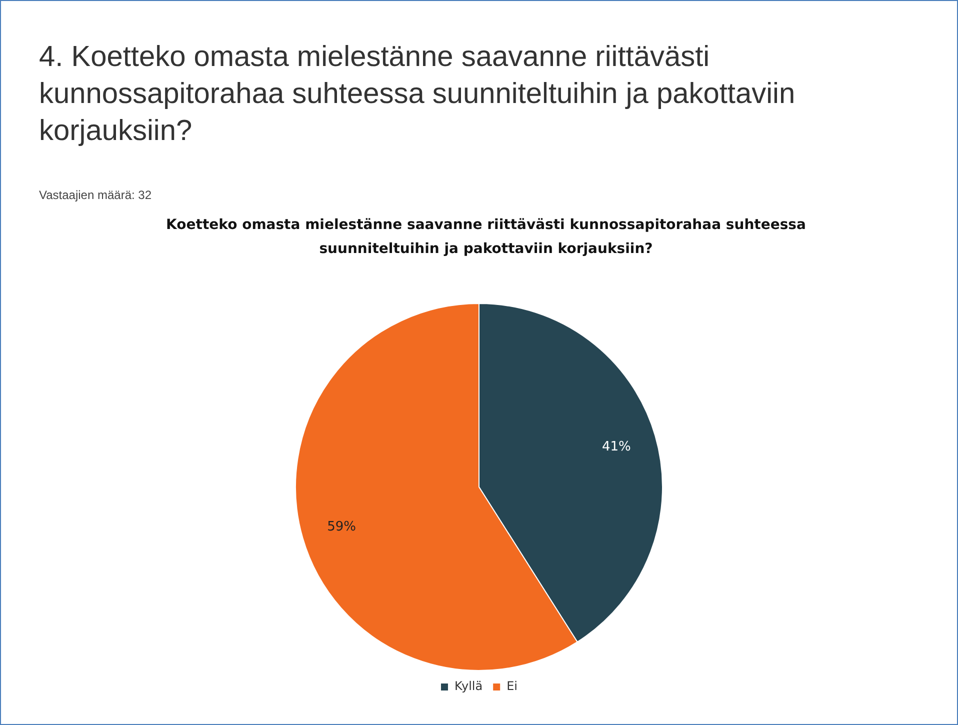 This screenshot has width=958, height=725. What do you see at coordinates (512, 686) in the screenshot?
I see `legend-label: Ei` at bounding box center [512, 686].